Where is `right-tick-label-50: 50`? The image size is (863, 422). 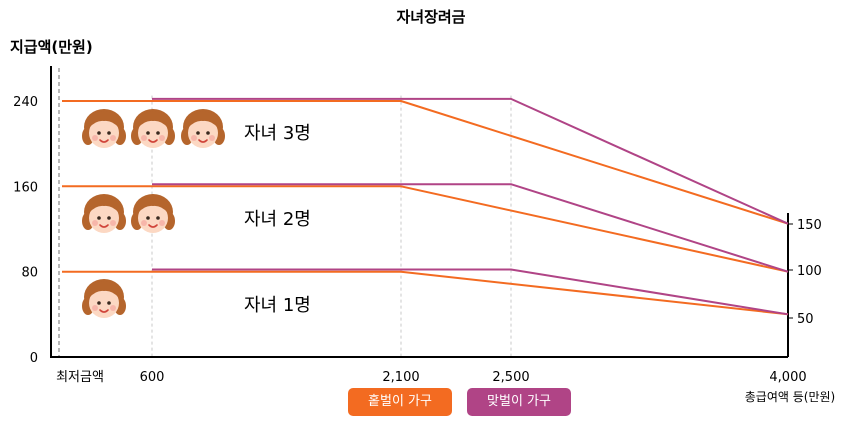 right-tick-label-50: 50 is located at coordinates (805, 319).